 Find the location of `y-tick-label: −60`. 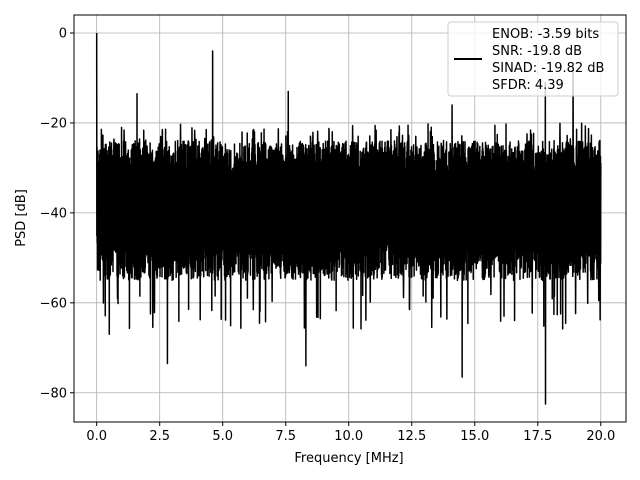

y-tick-label: −60 is located at coordinates (53, 303).